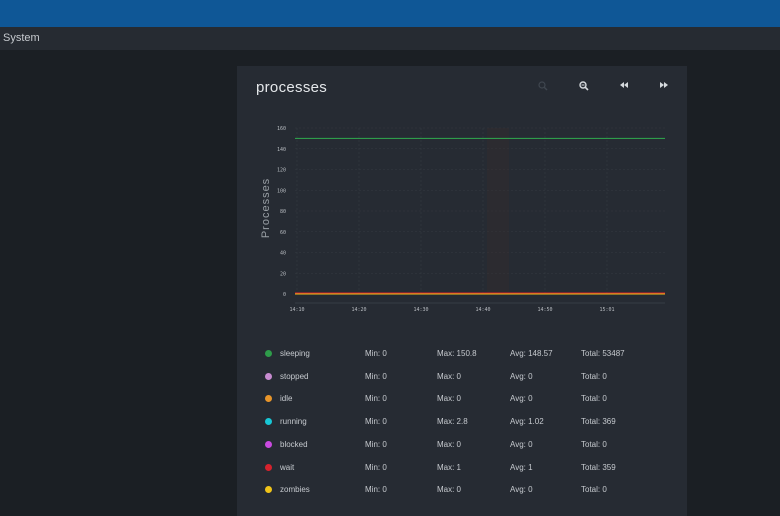  I want to click on y-tick-label: 120, so click(281, 171).